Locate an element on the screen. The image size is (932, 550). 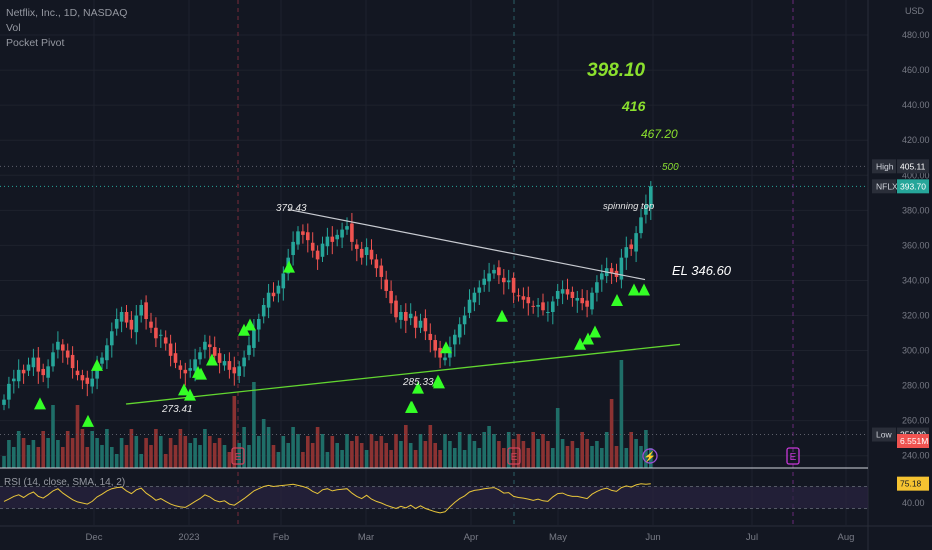
price-tick-label: 320.00 is located at coordinates (916, 316).